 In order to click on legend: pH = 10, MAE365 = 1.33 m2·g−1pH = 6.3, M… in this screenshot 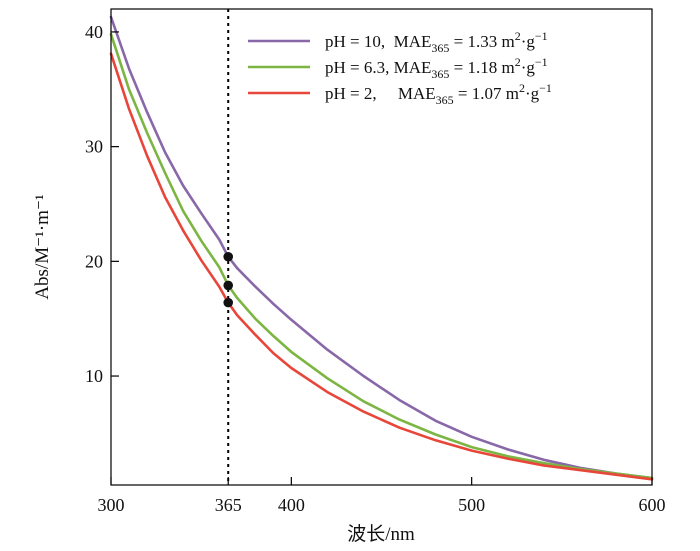, I will do `click(400, 68)`.